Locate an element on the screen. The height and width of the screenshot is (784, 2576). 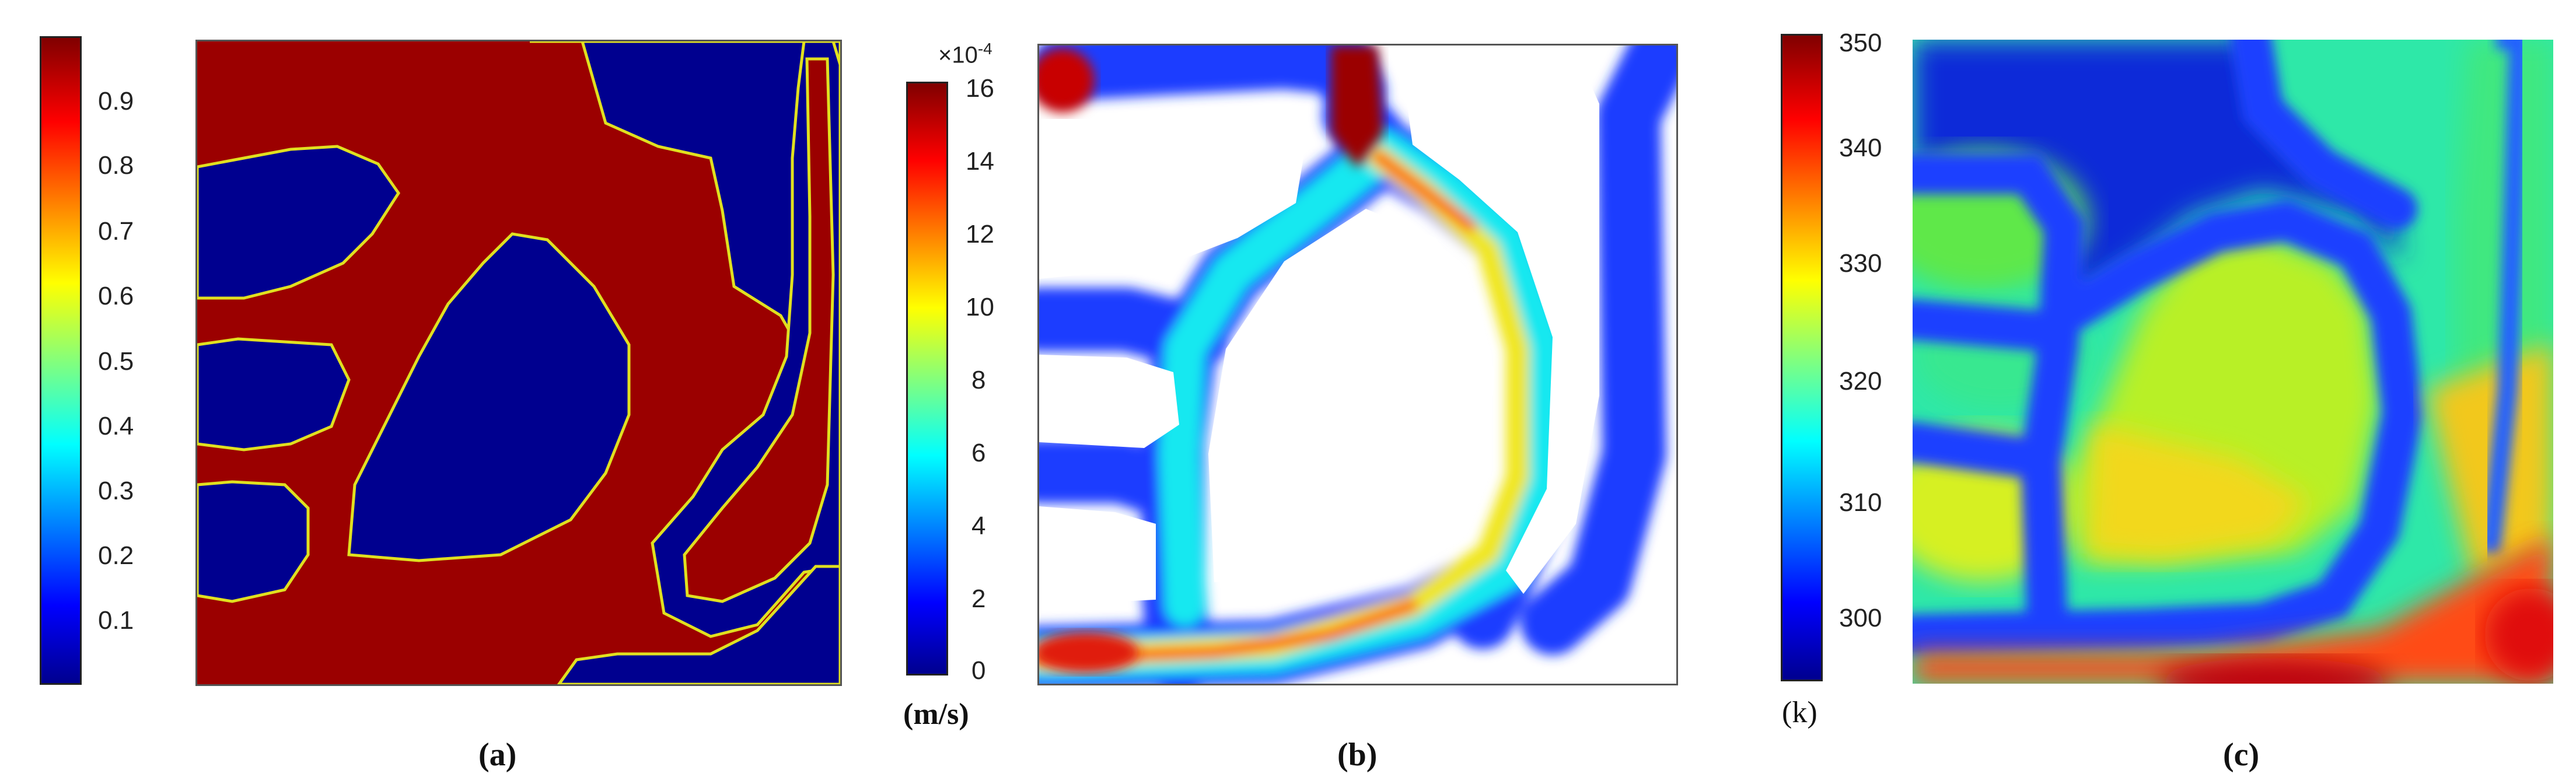
panel-a-tick: 0.9 is located at coordinates (116, 101).